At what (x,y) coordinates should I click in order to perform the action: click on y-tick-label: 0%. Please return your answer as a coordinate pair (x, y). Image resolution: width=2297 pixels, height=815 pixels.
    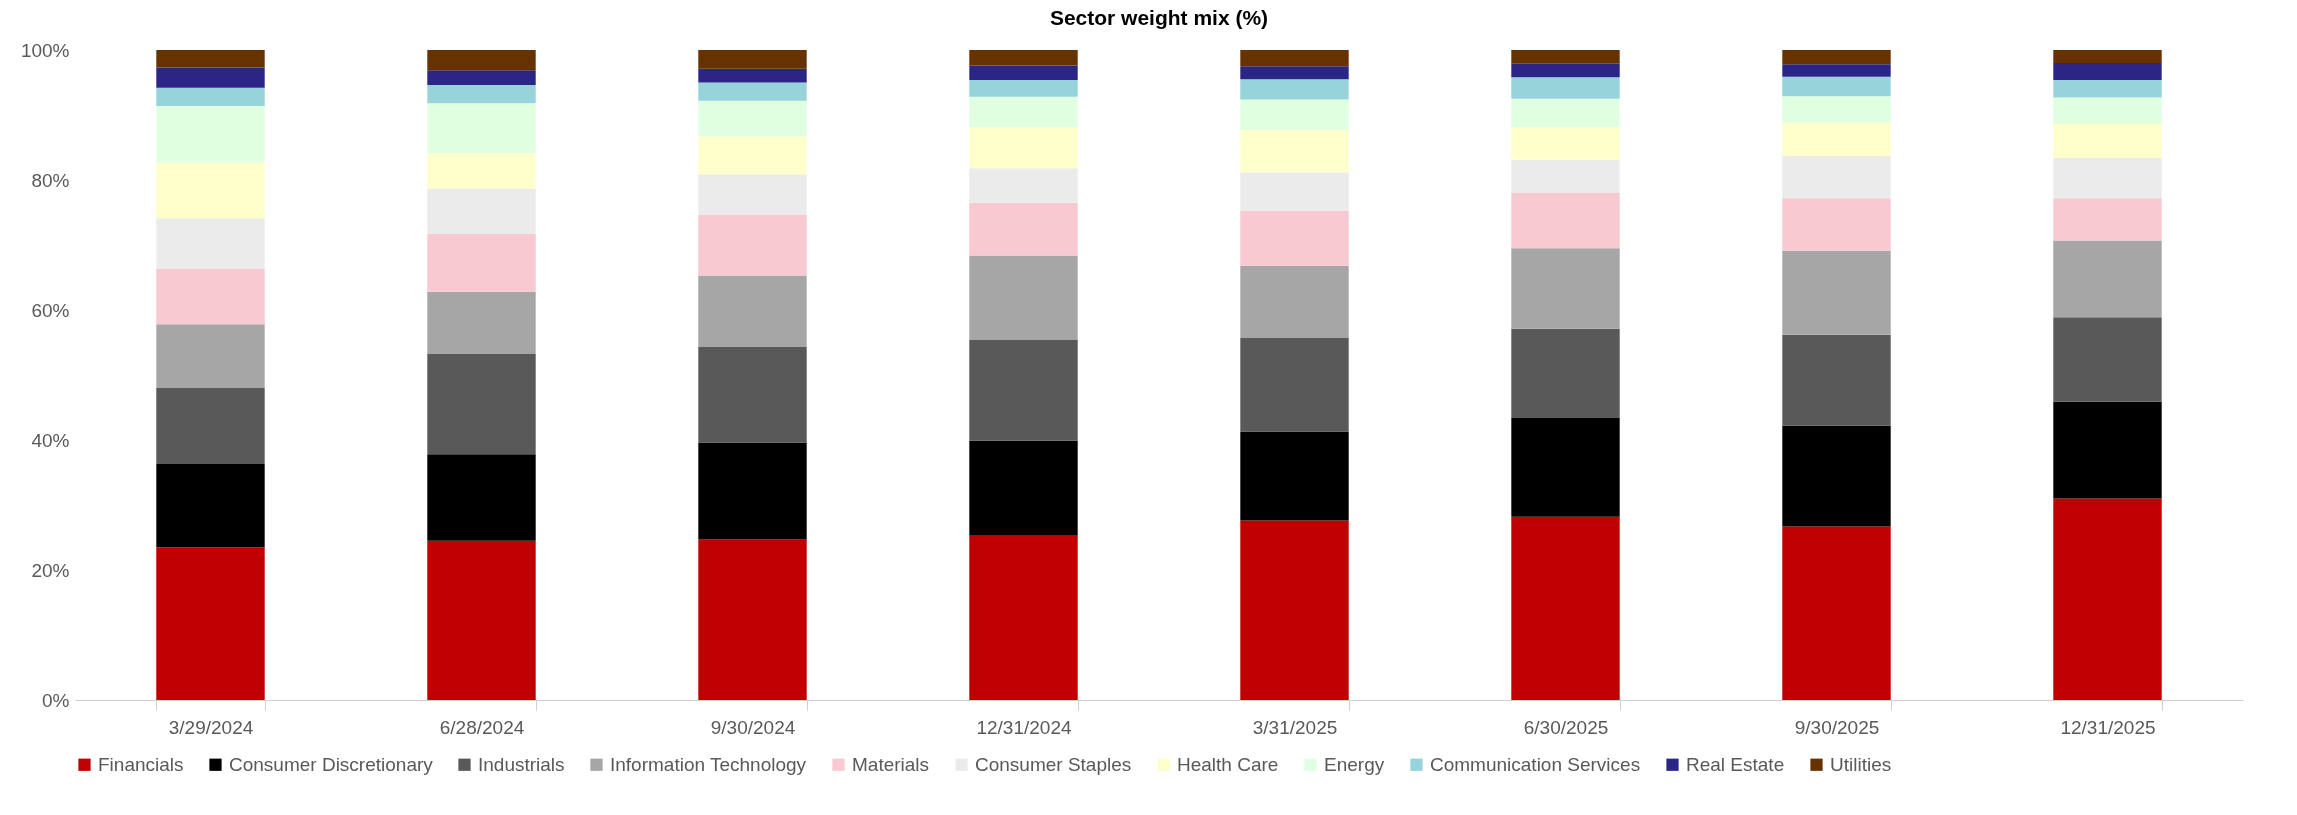
    Looking at the image, I should click on (56, 700).